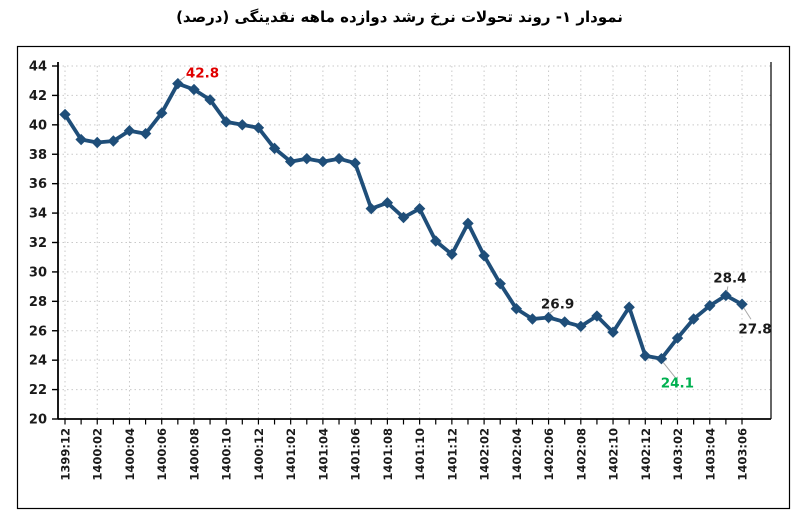 The height and width of the screenshot is (517, 799). I want to click on y-axis-label: 22, so click(38, 390).